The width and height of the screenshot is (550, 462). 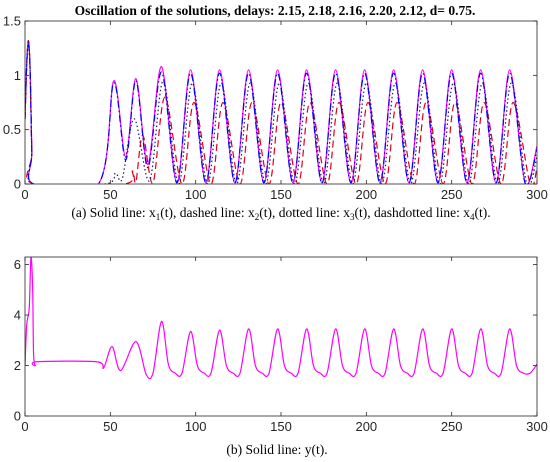 I want to click on caption-a-mid3: (t), dashdotted line: x, so click(x=412, y=212).